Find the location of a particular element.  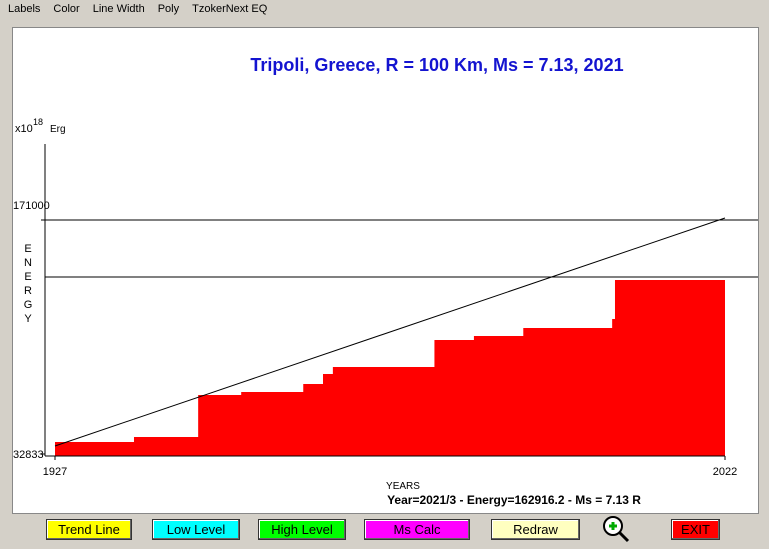

unit: Erg is located at coordinates (58, 129).